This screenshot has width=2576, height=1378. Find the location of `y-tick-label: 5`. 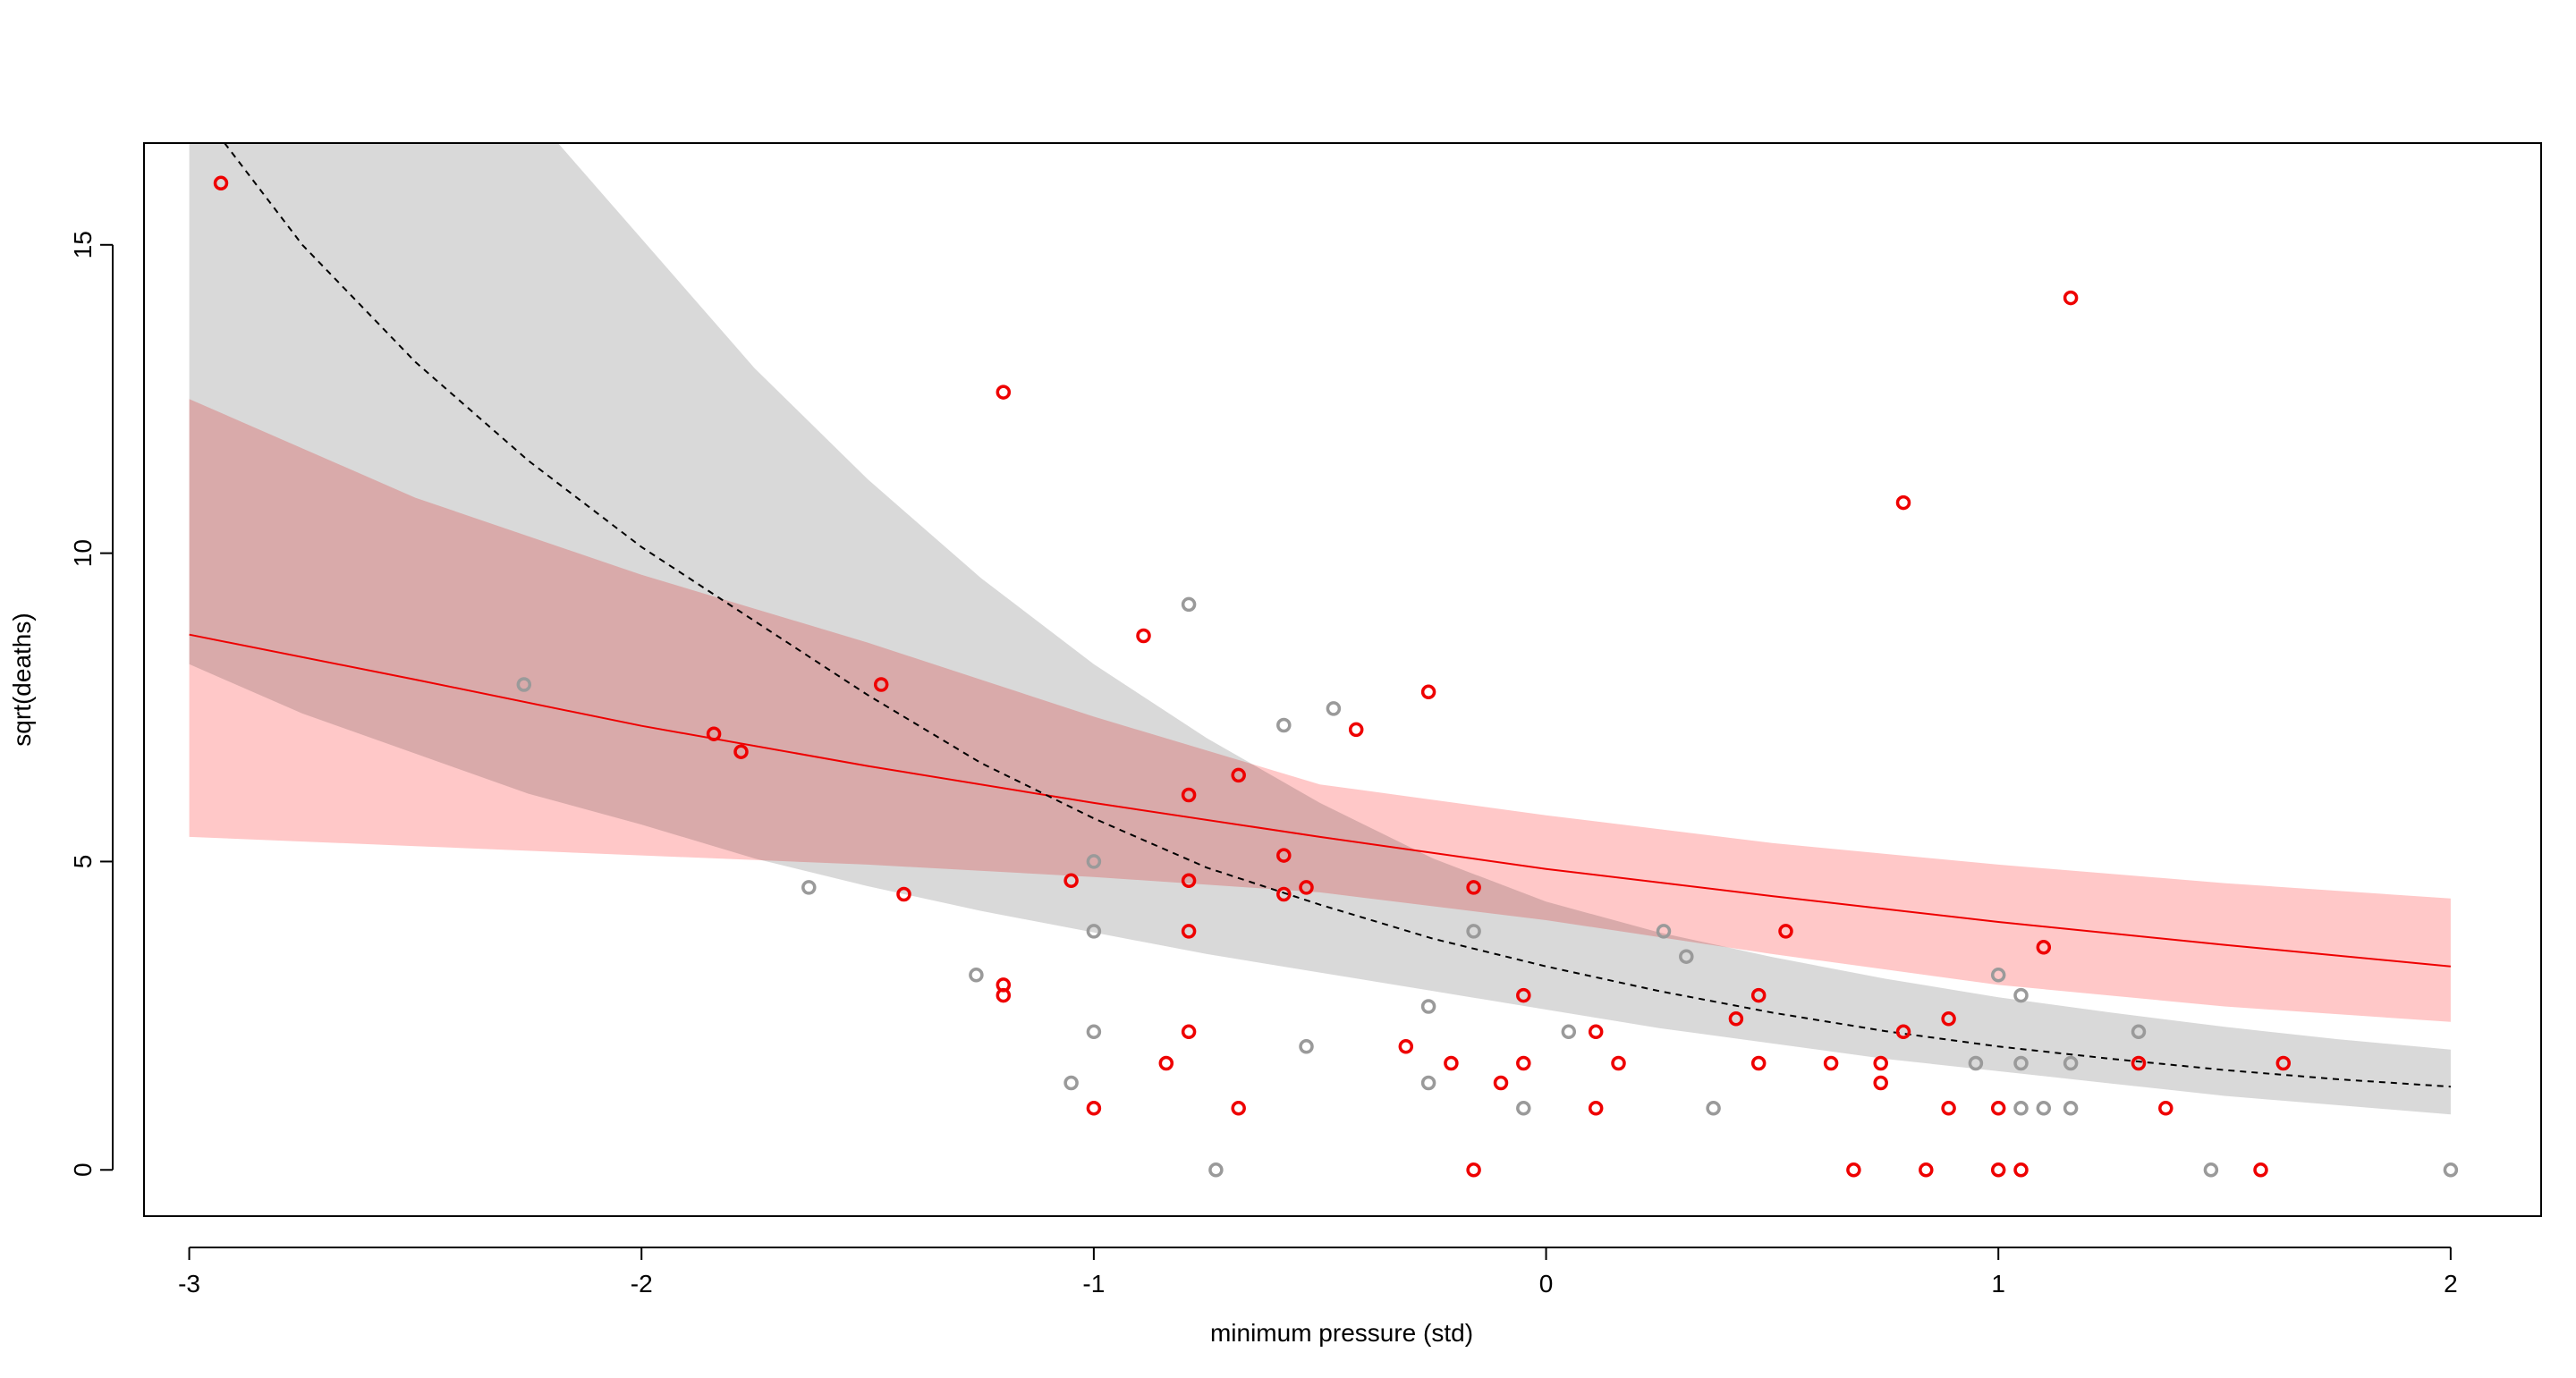

y-tick-label: 5 is located at coordinates (83, 862).